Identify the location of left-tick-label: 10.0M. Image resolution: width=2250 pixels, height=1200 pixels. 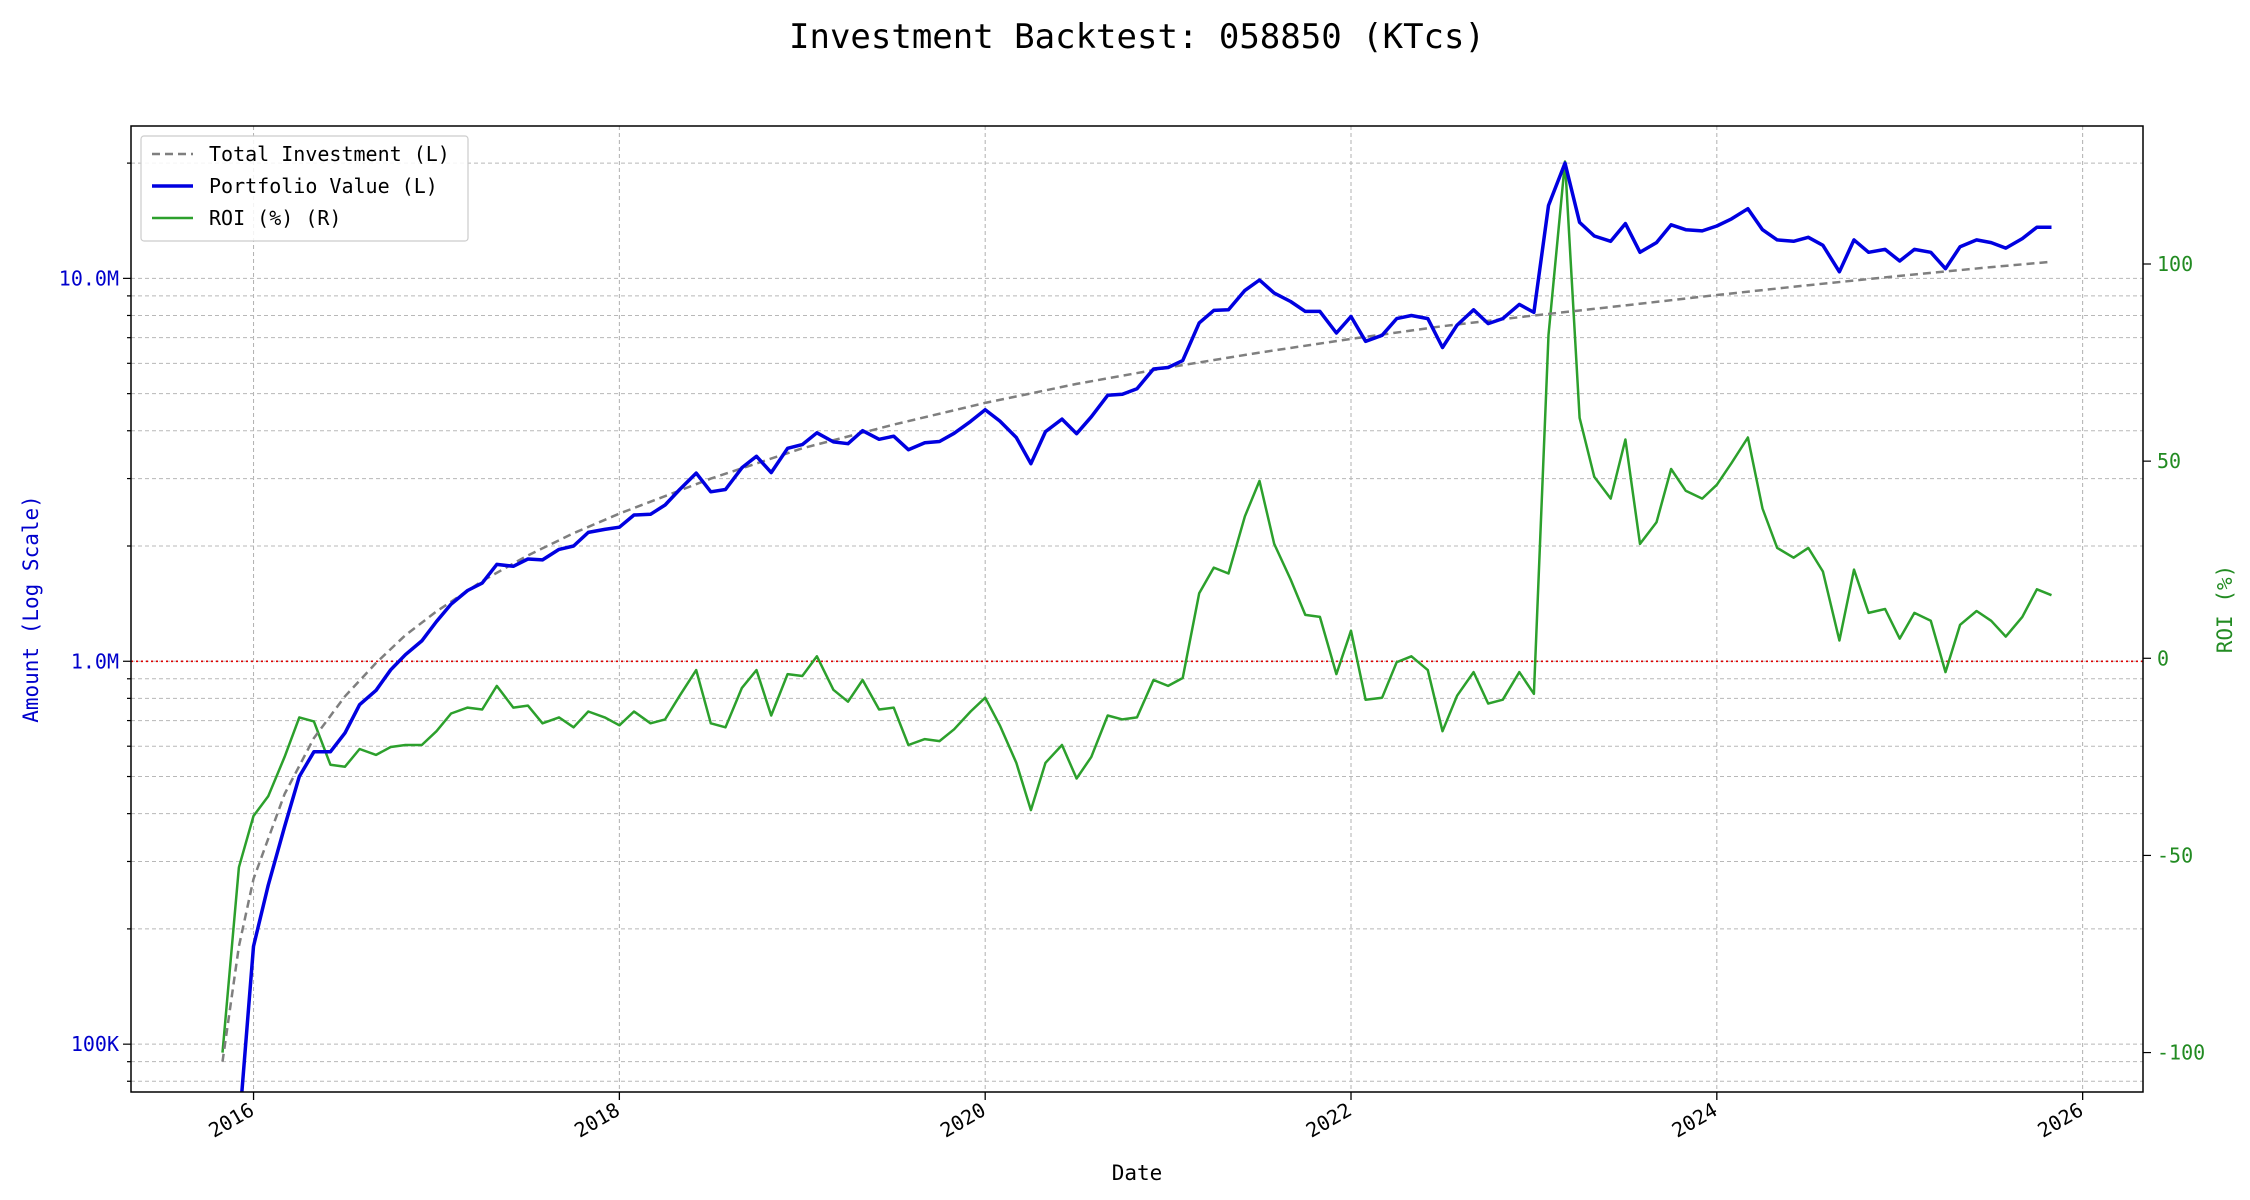
(89, 278).